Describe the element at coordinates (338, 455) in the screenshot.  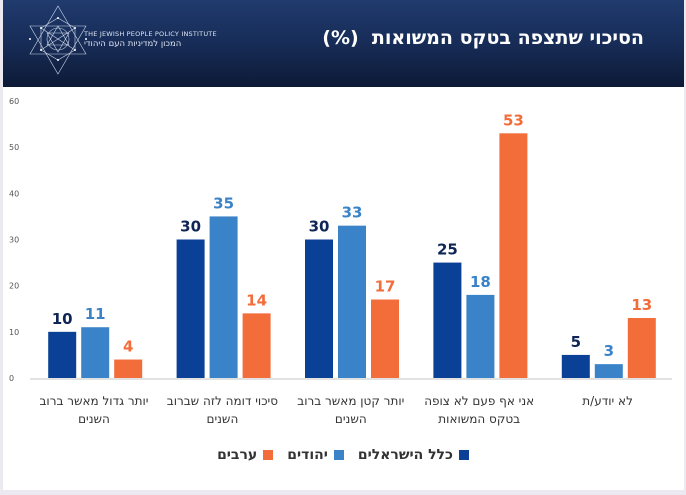
I see `legend-swatch-jews` at that location.